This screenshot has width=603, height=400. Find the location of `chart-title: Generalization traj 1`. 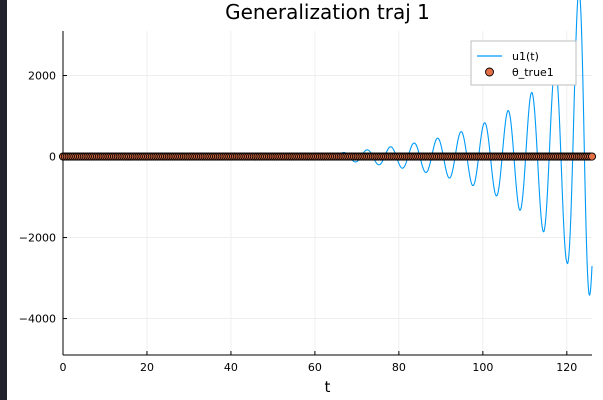

chart-title: Generalization traj 1 is located at coordinates (327, 12).